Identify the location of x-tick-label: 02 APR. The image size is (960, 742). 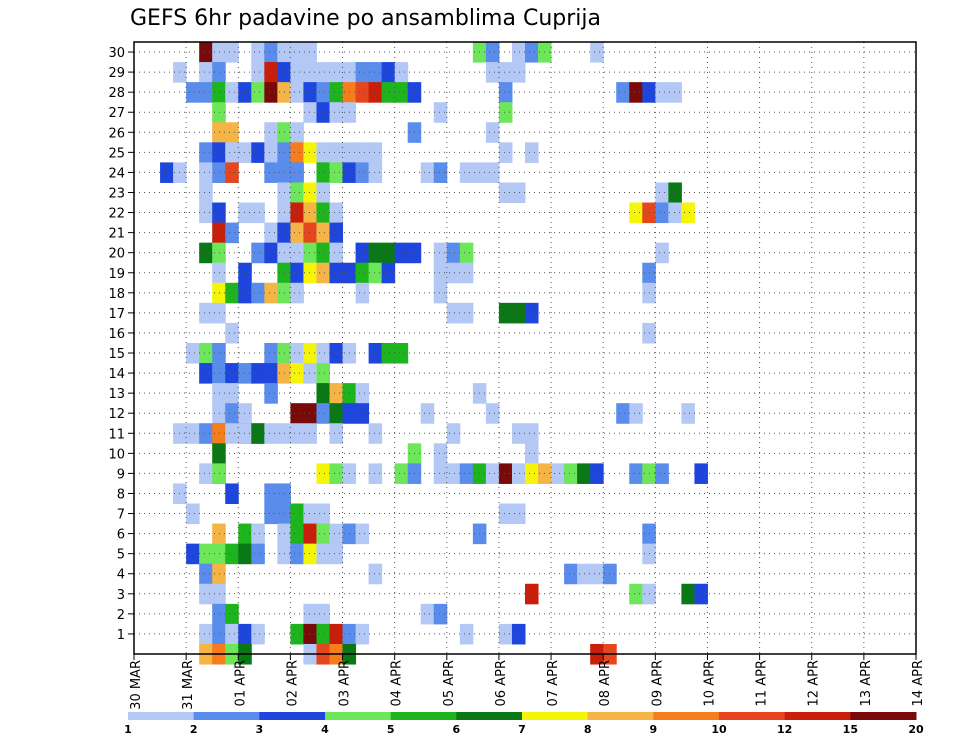
(292, 683).